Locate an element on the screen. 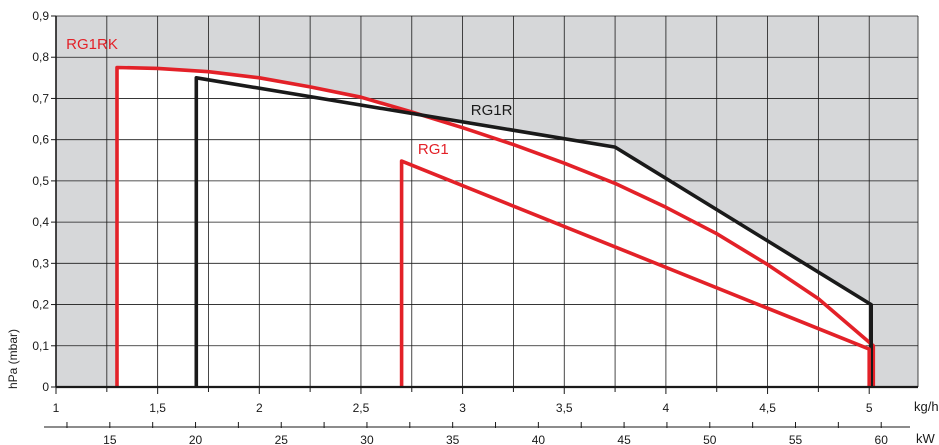 This screenshot has width=939, height=445. y-tick-label: 0,1 is located at coordinates (40, 346).